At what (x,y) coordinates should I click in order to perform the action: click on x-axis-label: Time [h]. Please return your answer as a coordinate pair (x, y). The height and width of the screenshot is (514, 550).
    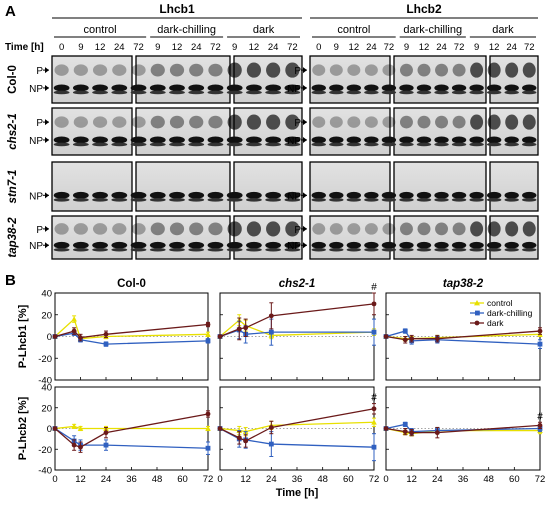
    Looking at the image, I should click on (297, 493).